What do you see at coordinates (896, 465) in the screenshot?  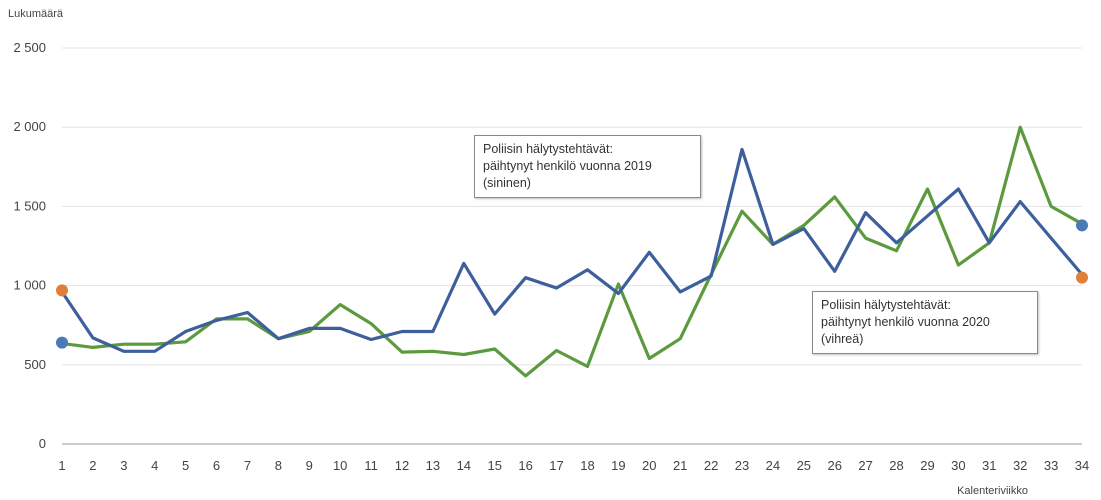 I see `x-tick-label: 28` at bounding box center [896, 465].